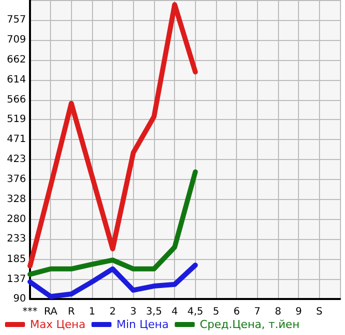 Image resolution: width=345 pixels, height=335 pixels. What do you see at coordinates (236, 312) in the screenshot?
I see `x-tick-label: 6` at bounding box center [236, 312].